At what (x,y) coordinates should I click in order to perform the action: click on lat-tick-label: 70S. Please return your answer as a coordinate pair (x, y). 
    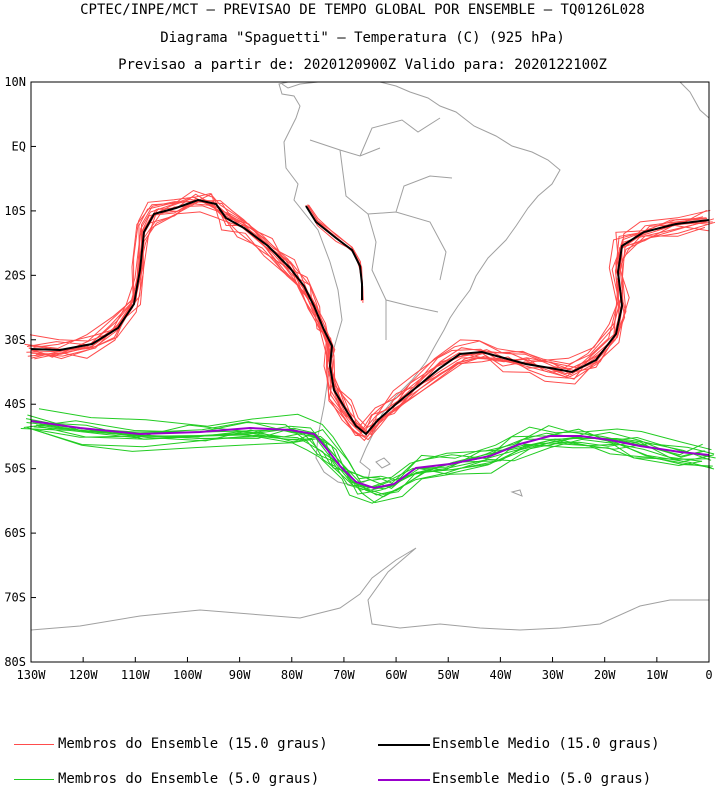
    Looking at the image, I should click on (15, 598).